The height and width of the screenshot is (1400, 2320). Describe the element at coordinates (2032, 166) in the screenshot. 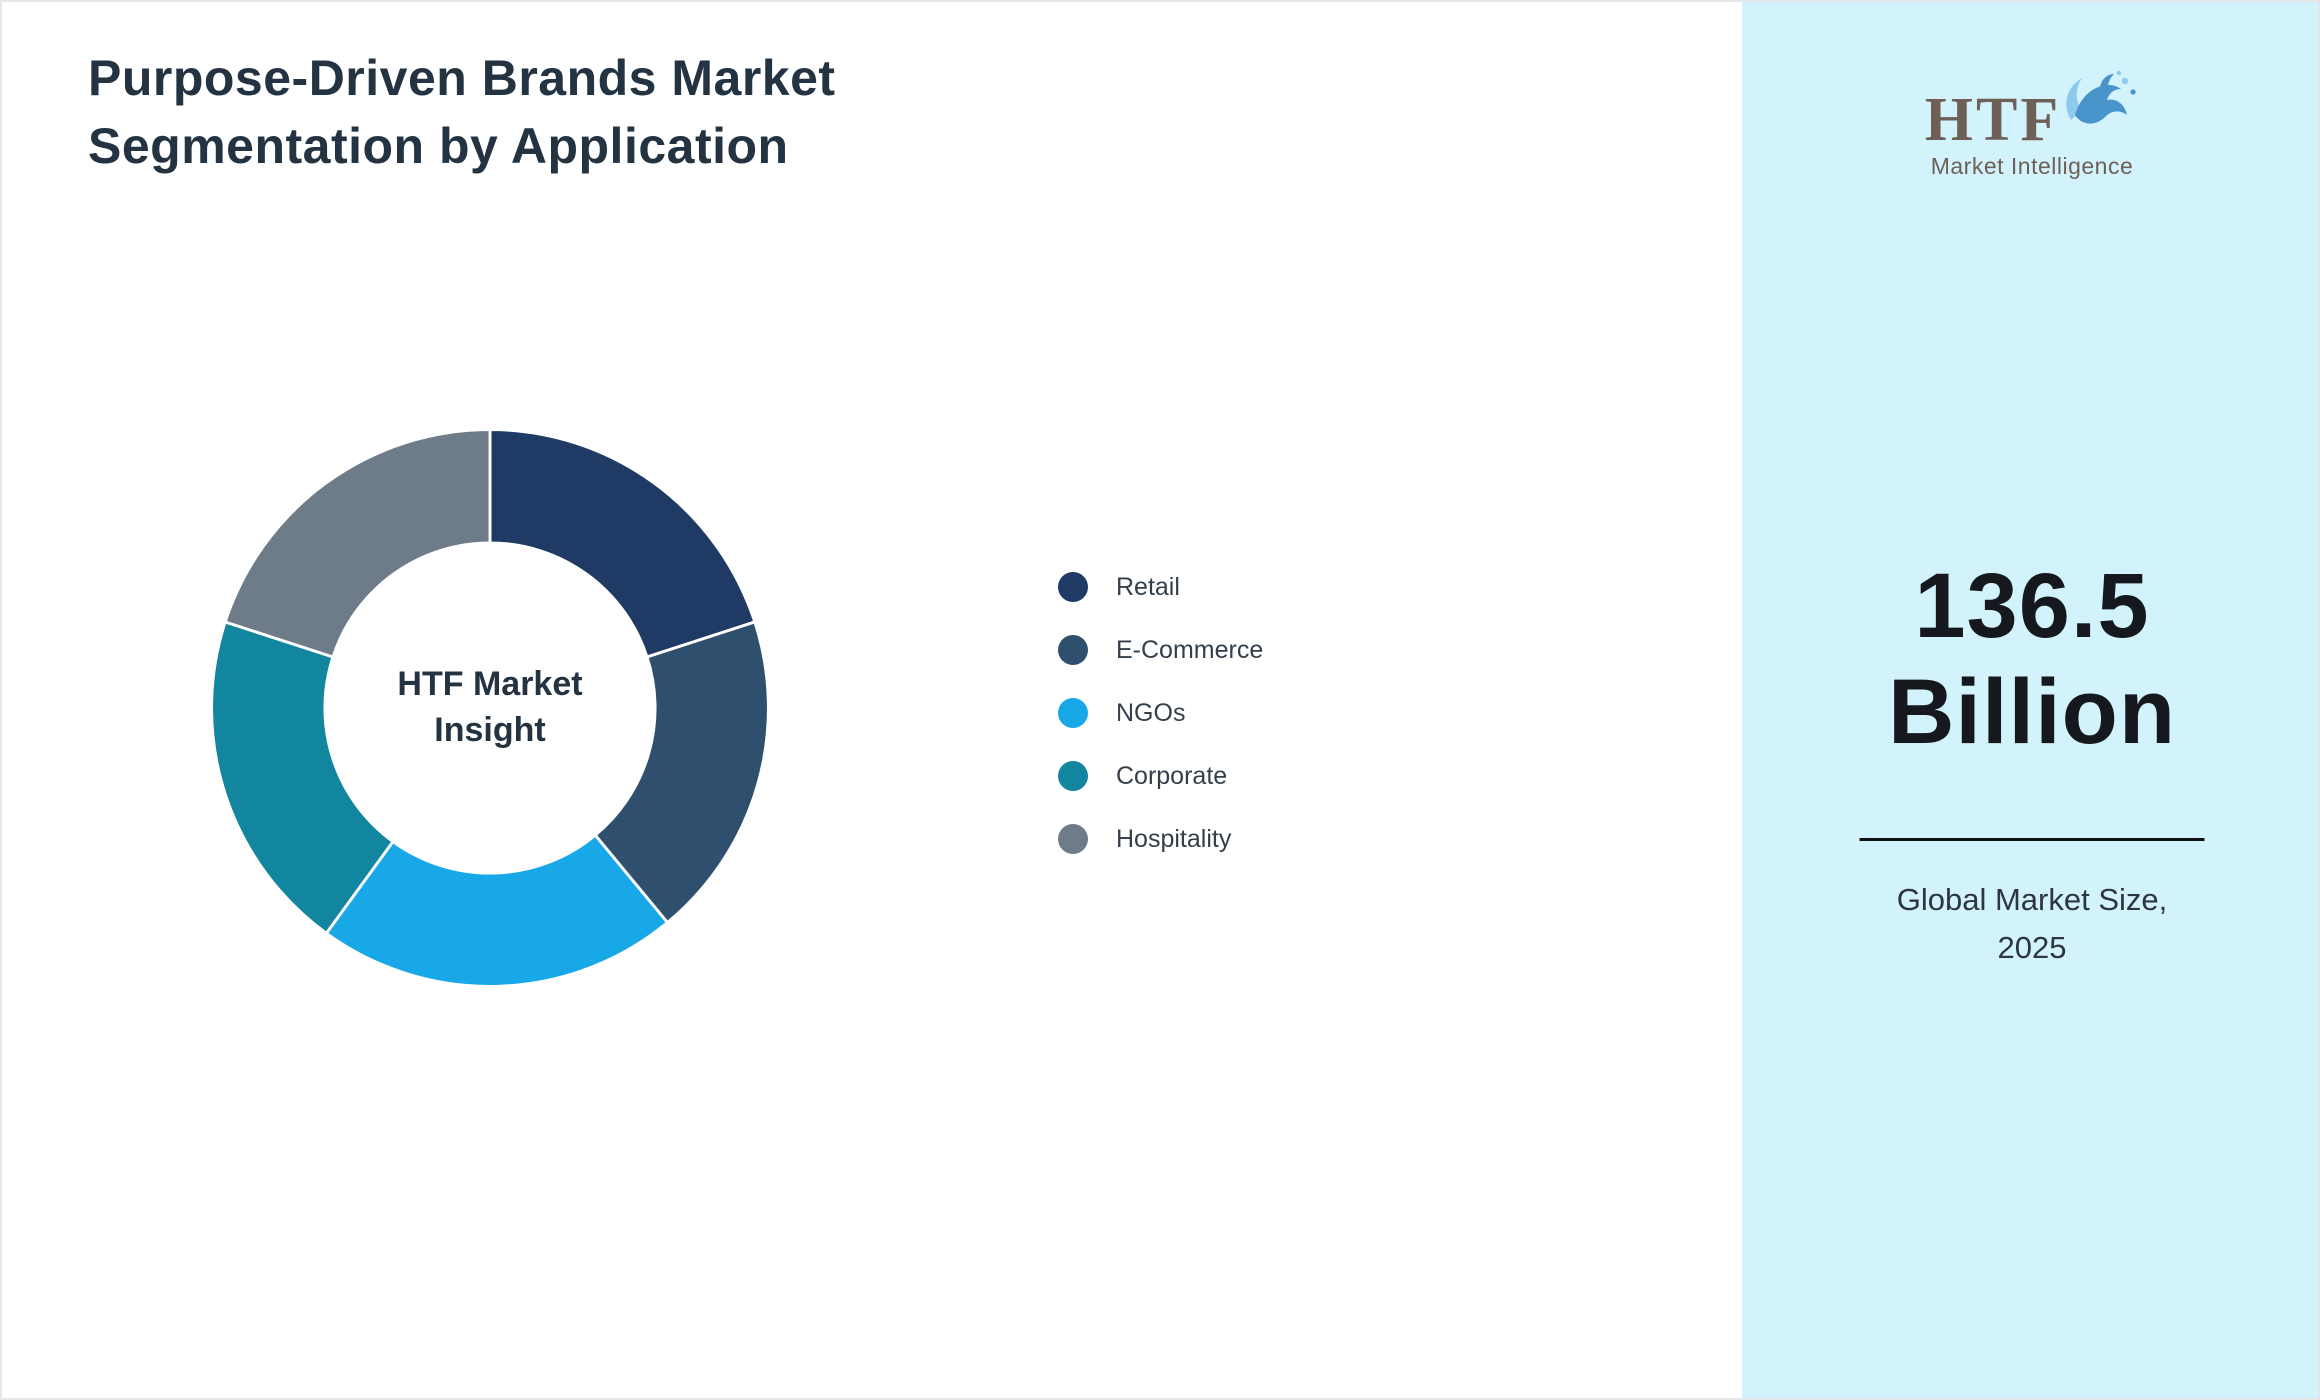

I see `brand-logo-subtext: Market Intelligence` at that location.